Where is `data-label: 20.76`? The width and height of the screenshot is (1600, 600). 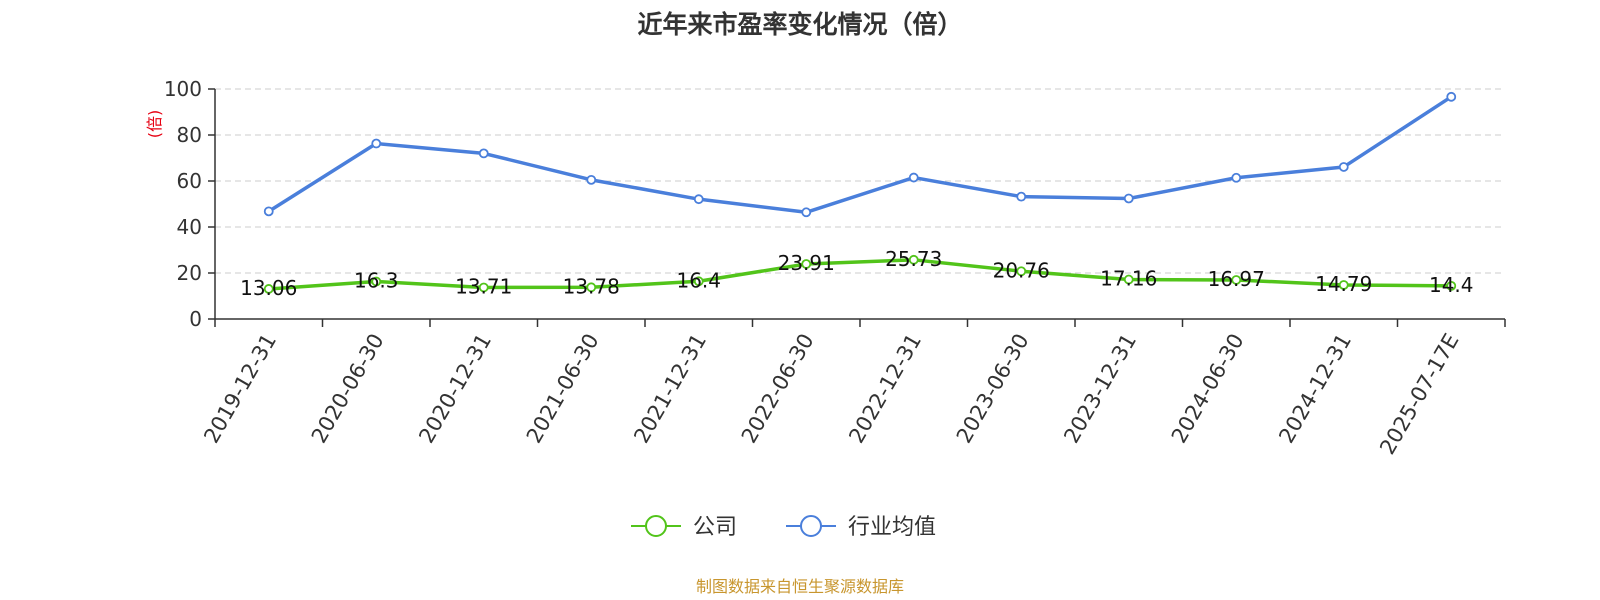
data-label: 20.76 is located at coordinates (1021, 270).